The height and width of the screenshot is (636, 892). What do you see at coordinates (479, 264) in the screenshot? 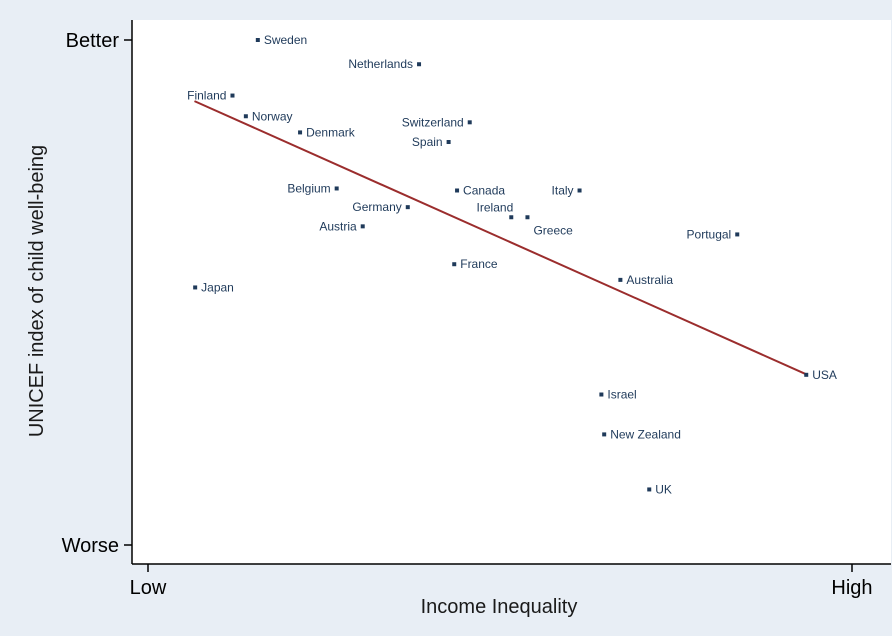
I see `data-point-label: France` at bounding box center [479, 264].